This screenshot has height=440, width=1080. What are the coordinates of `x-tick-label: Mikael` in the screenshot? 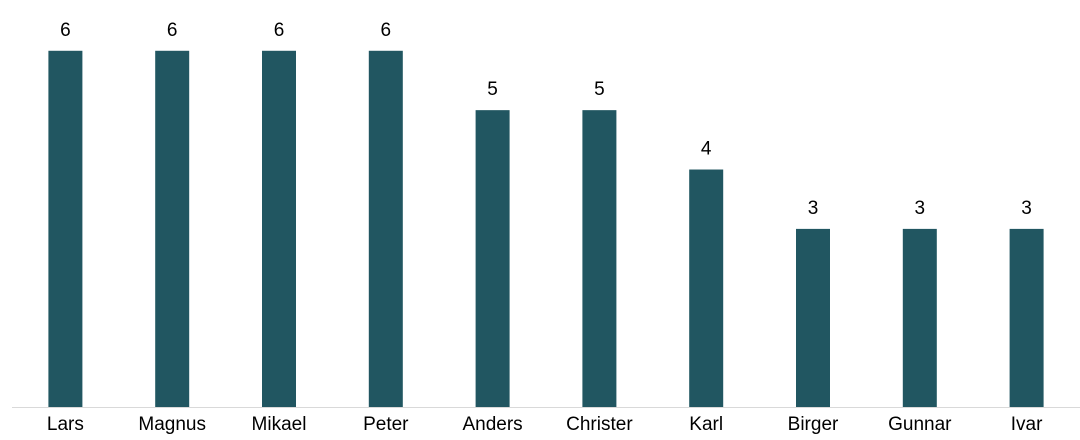 It's located at (279, 424).